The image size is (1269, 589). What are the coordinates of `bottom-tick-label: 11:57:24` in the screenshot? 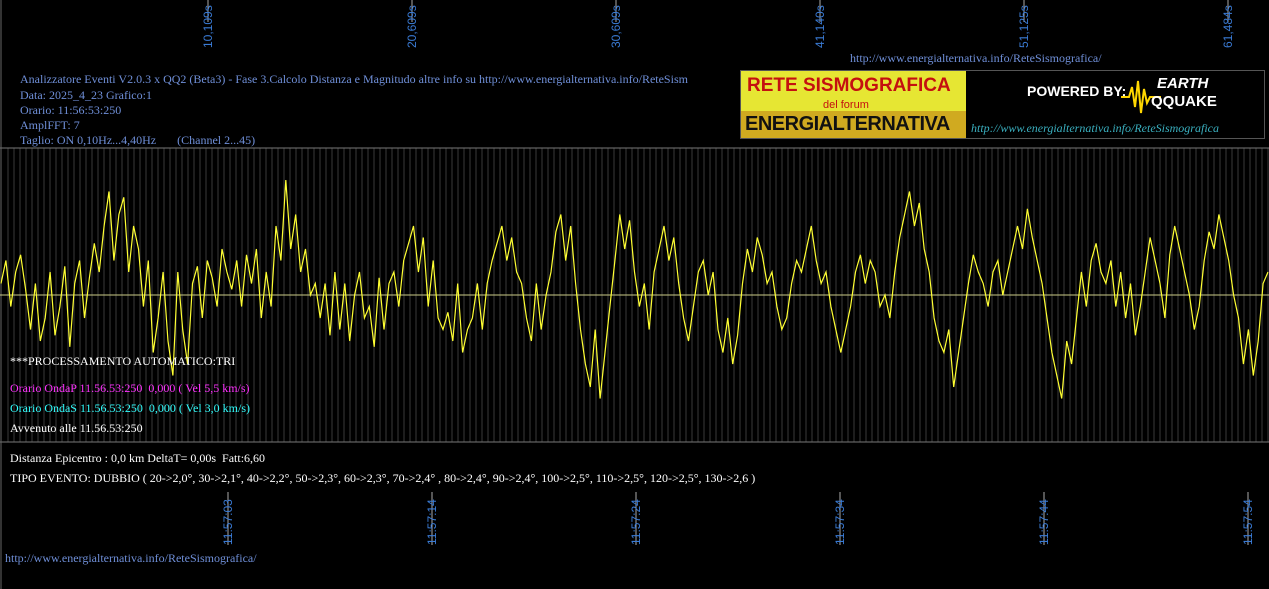 It's located at (636, 522).